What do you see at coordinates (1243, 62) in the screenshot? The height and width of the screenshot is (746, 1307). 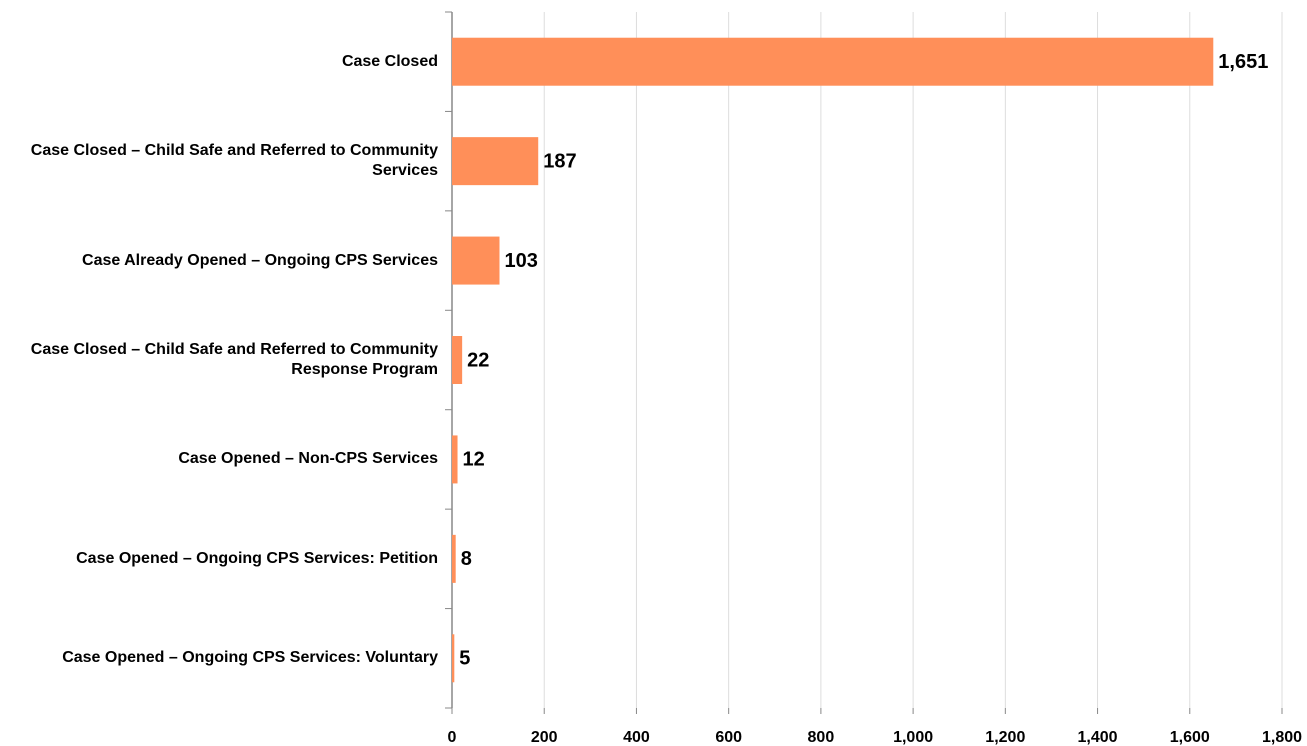 I see `value-label: 1,651` at bounding box center [1243, 62].